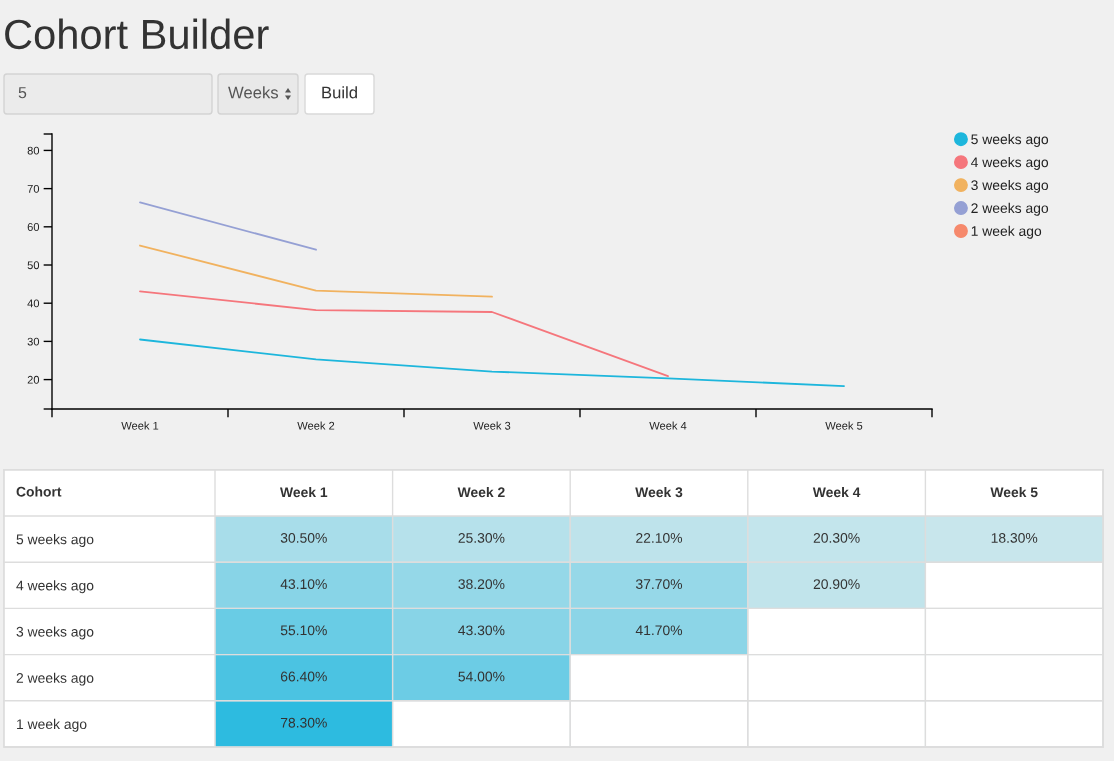 The image size is (1114, 761). What do you see at coordinates (659, 584) in the screenshot?
I see `data-label: 37.70%` at bounding box center [659, 584].